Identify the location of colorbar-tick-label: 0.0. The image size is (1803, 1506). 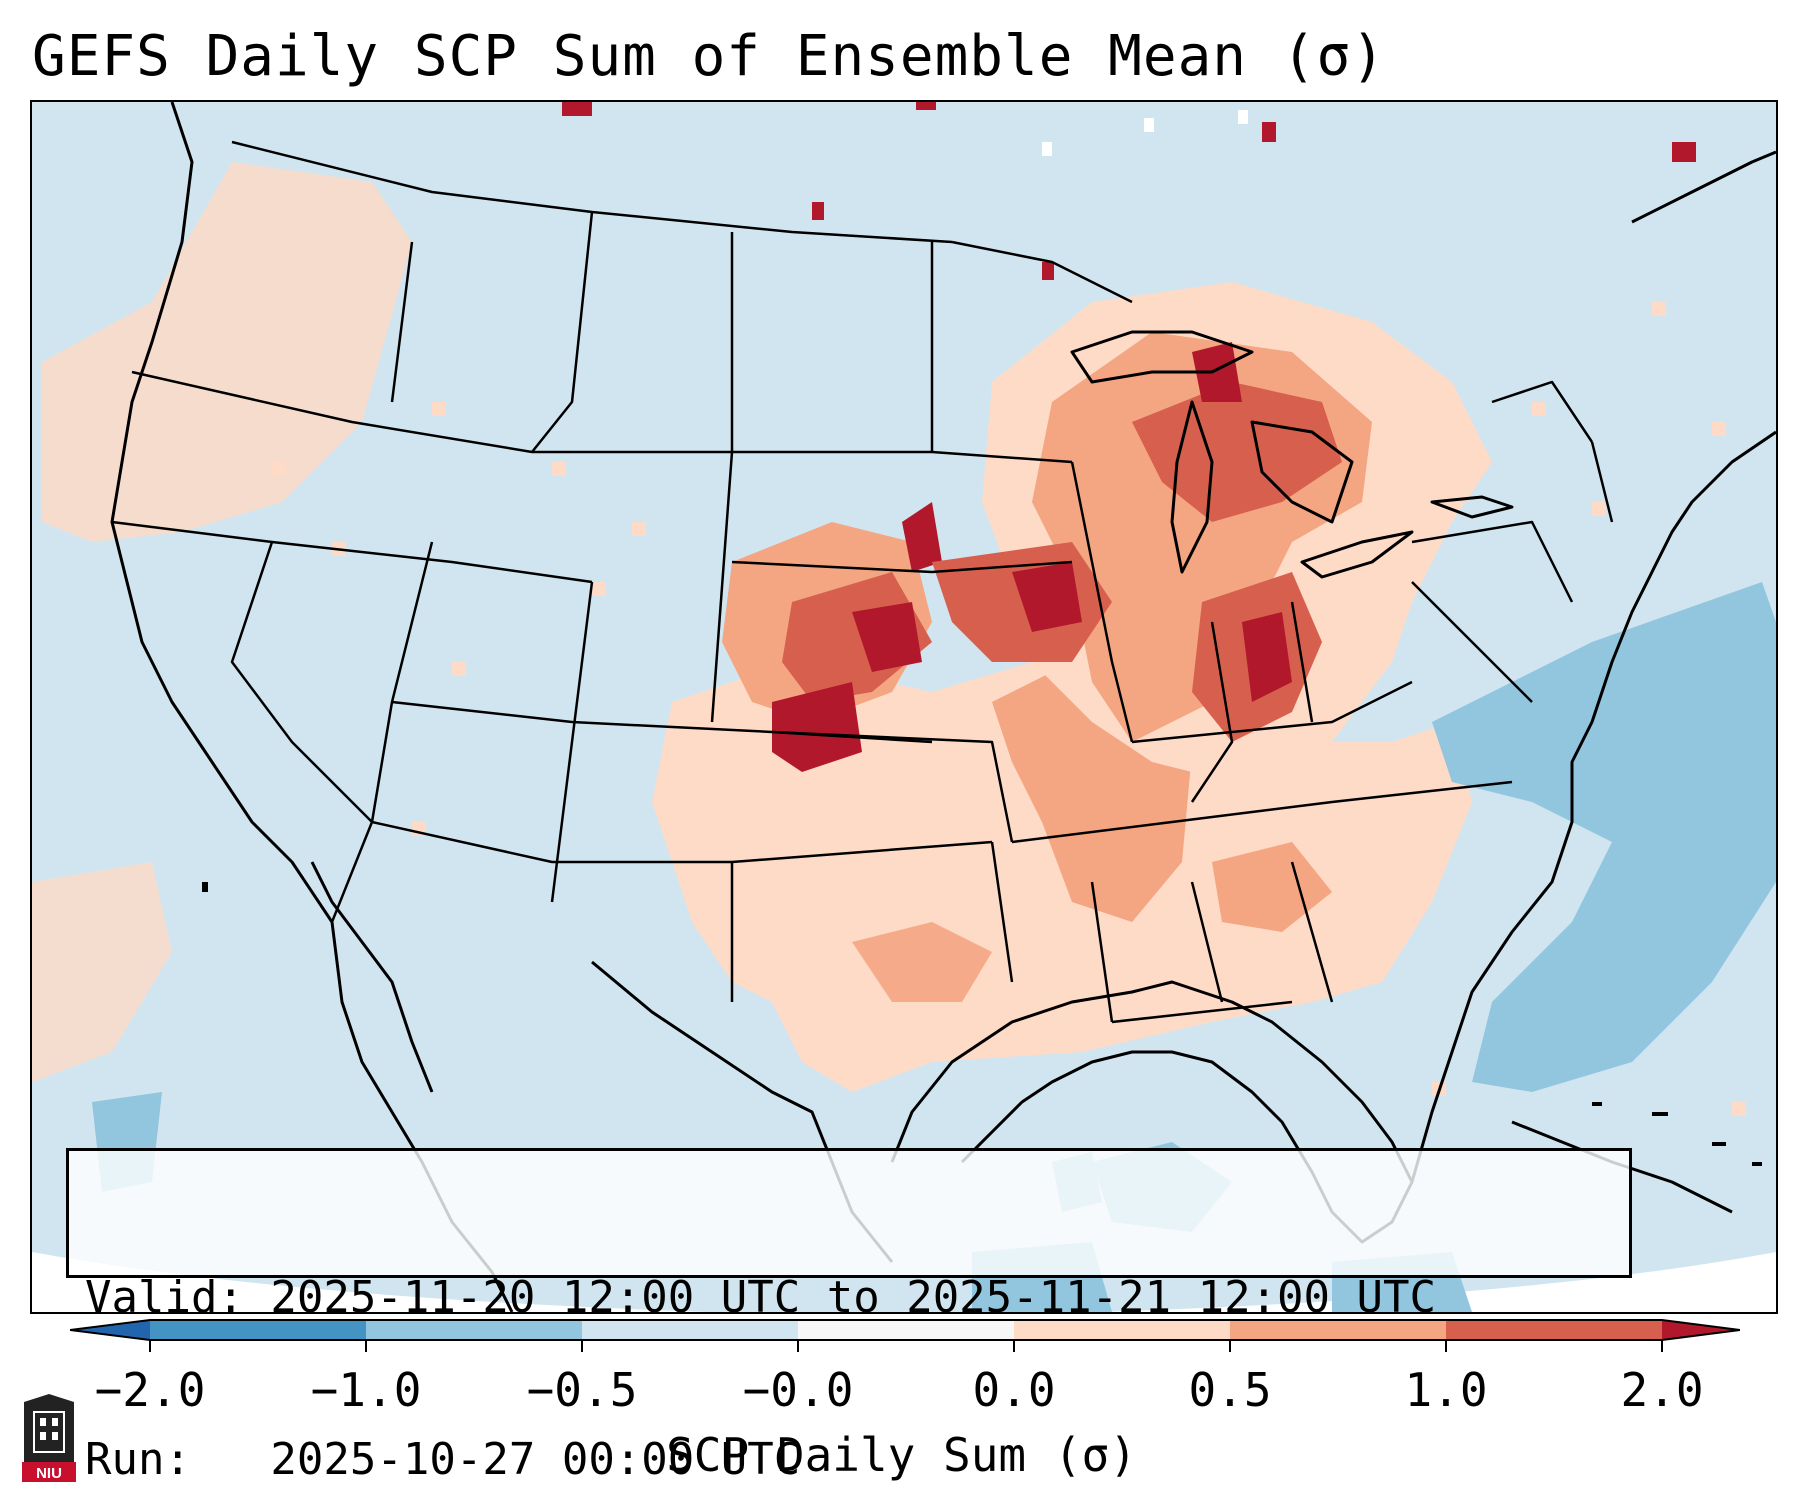
(1014, 1390).